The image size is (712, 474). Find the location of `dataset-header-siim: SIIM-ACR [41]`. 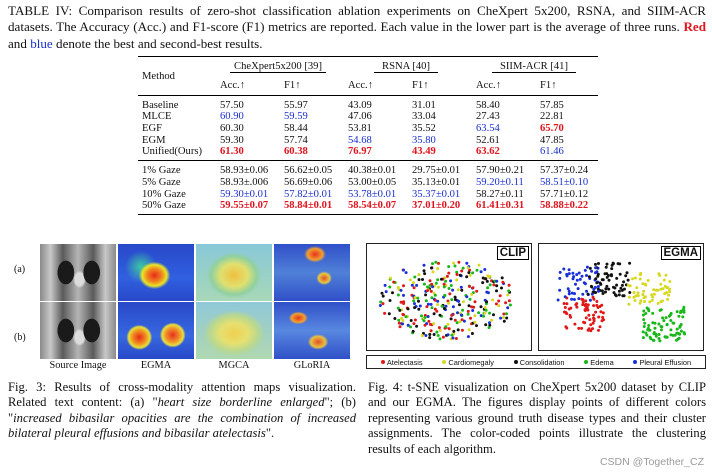

dataset-header-siim: SIIM-ACR [41] is located at coordinates (534, 66).